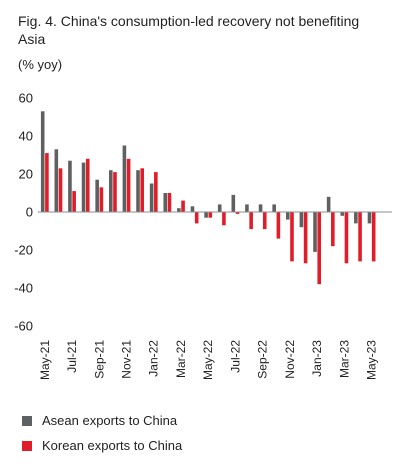 This screenshot has height=471, width=408. Describe the element at coordinates (29, 212) in the screenshot. I see `y-tick-label: 0` at that location.